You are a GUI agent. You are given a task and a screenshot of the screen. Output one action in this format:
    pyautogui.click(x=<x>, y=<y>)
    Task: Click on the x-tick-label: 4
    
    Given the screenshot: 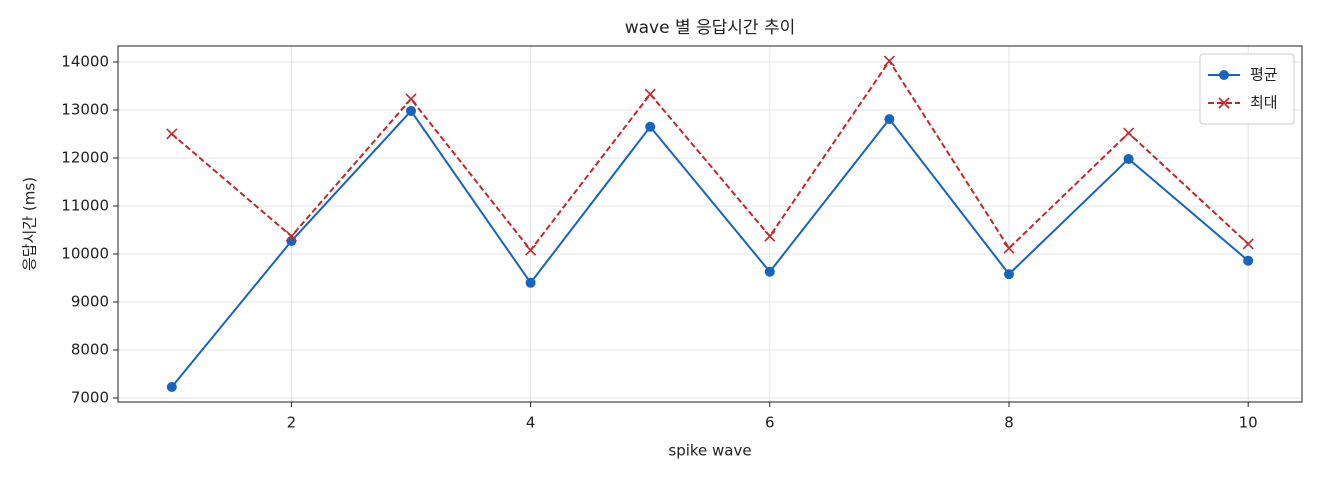 What is the action you would take?
    pyautogui.click(x=531, y=423)
    